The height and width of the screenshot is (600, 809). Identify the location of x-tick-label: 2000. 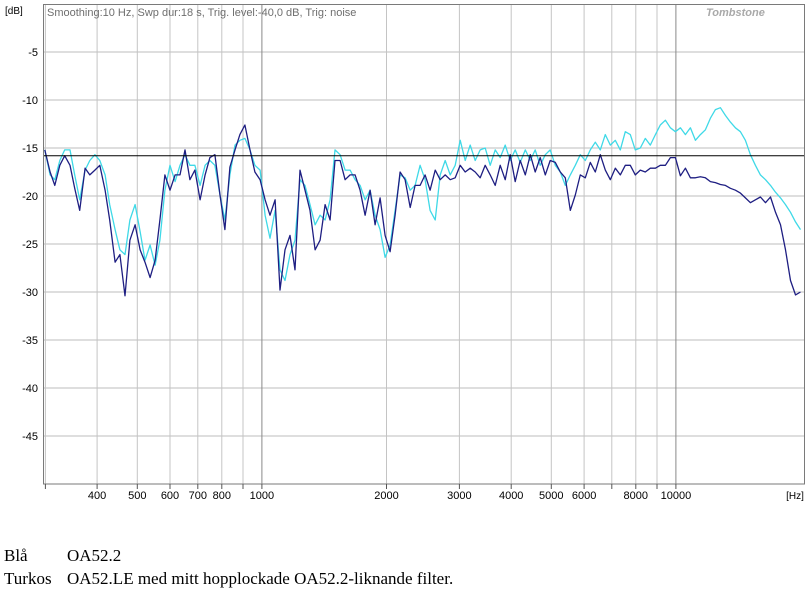
(386, 496).